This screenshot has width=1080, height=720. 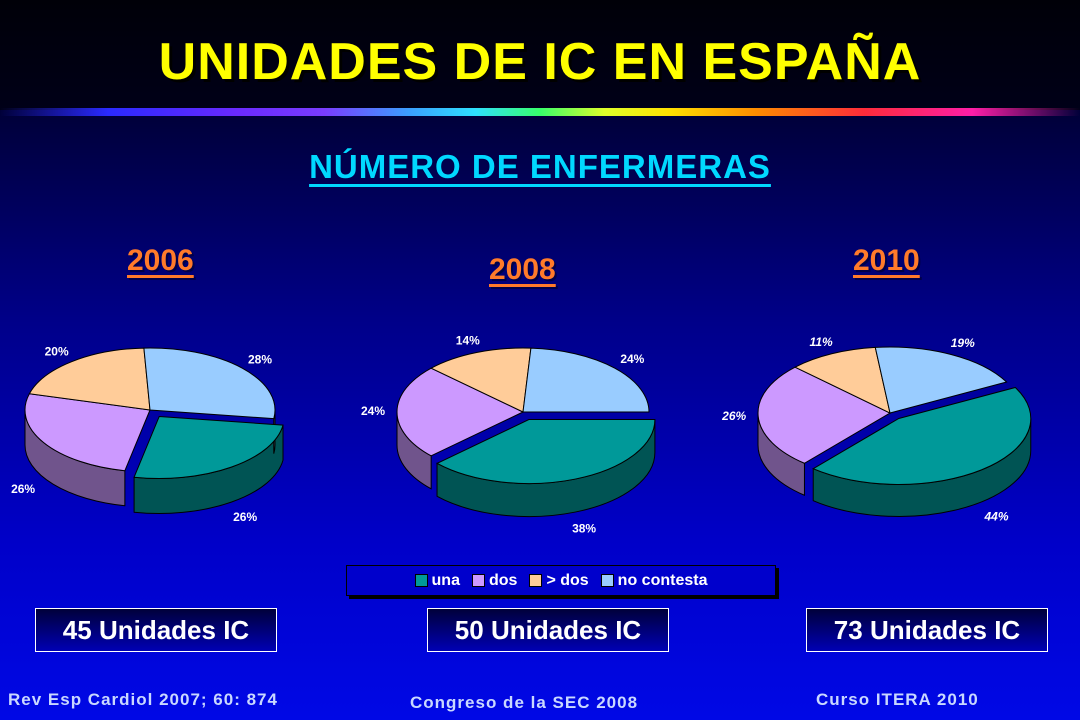 I want to click on pie-2010-label-una: 44%, so click(x=996, y=516).